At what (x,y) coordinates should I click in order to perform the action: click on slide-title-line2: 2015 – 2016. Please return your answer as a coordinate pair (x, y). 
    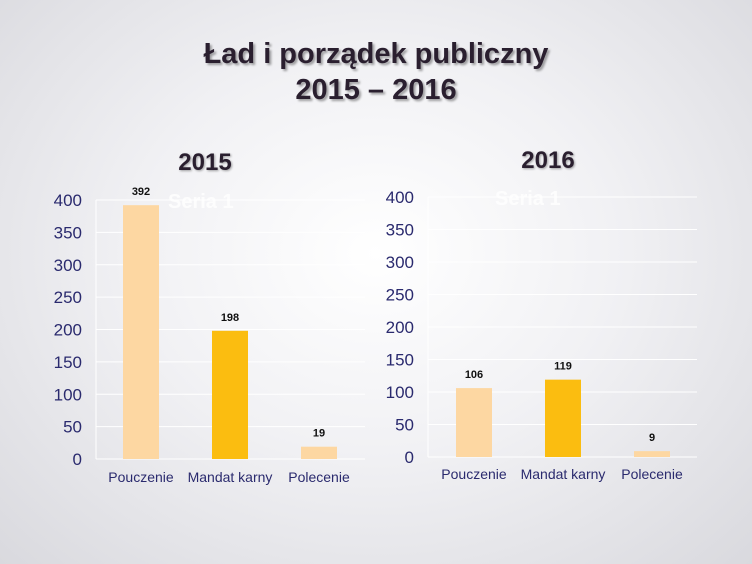
    Looking at the image, I should click on (376, 90).